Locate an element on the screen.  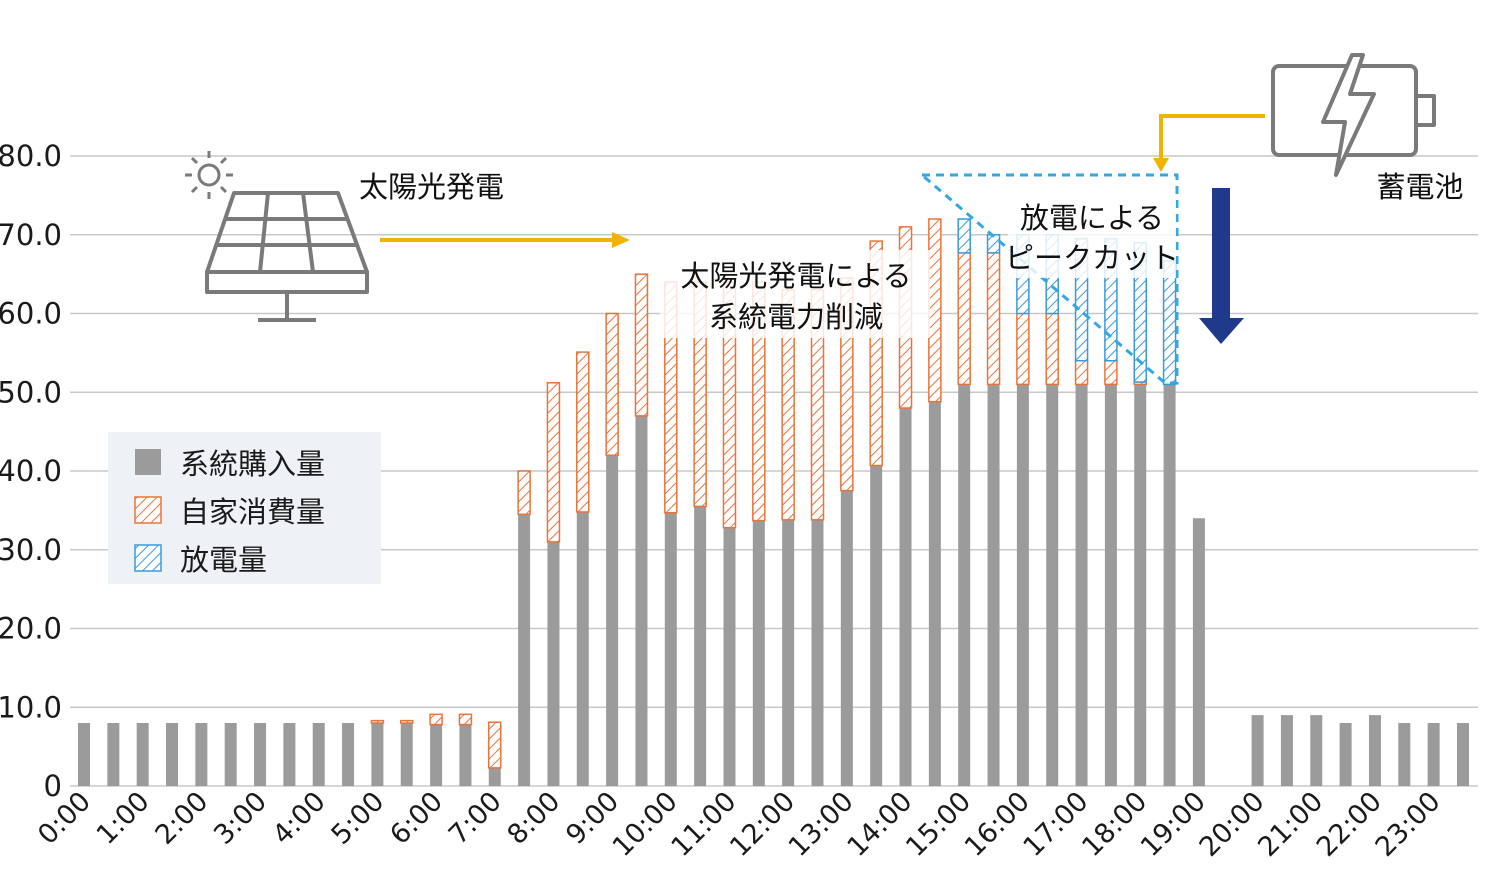
legend-label-self-consumption: 自家消費量 is located at coordinates (252, 512).